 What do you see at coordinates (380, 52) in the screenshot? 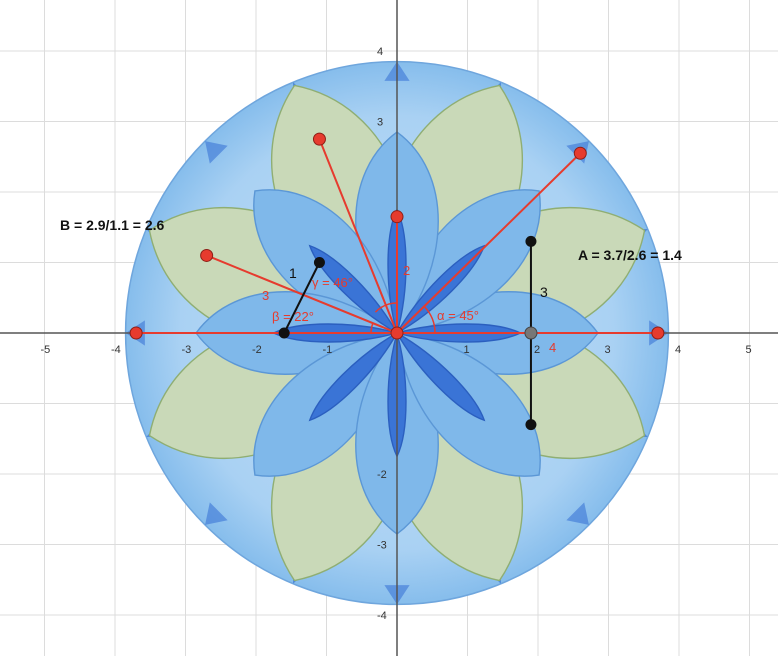
I see `y-tick-label: 4` at bounding box center [380, 52].